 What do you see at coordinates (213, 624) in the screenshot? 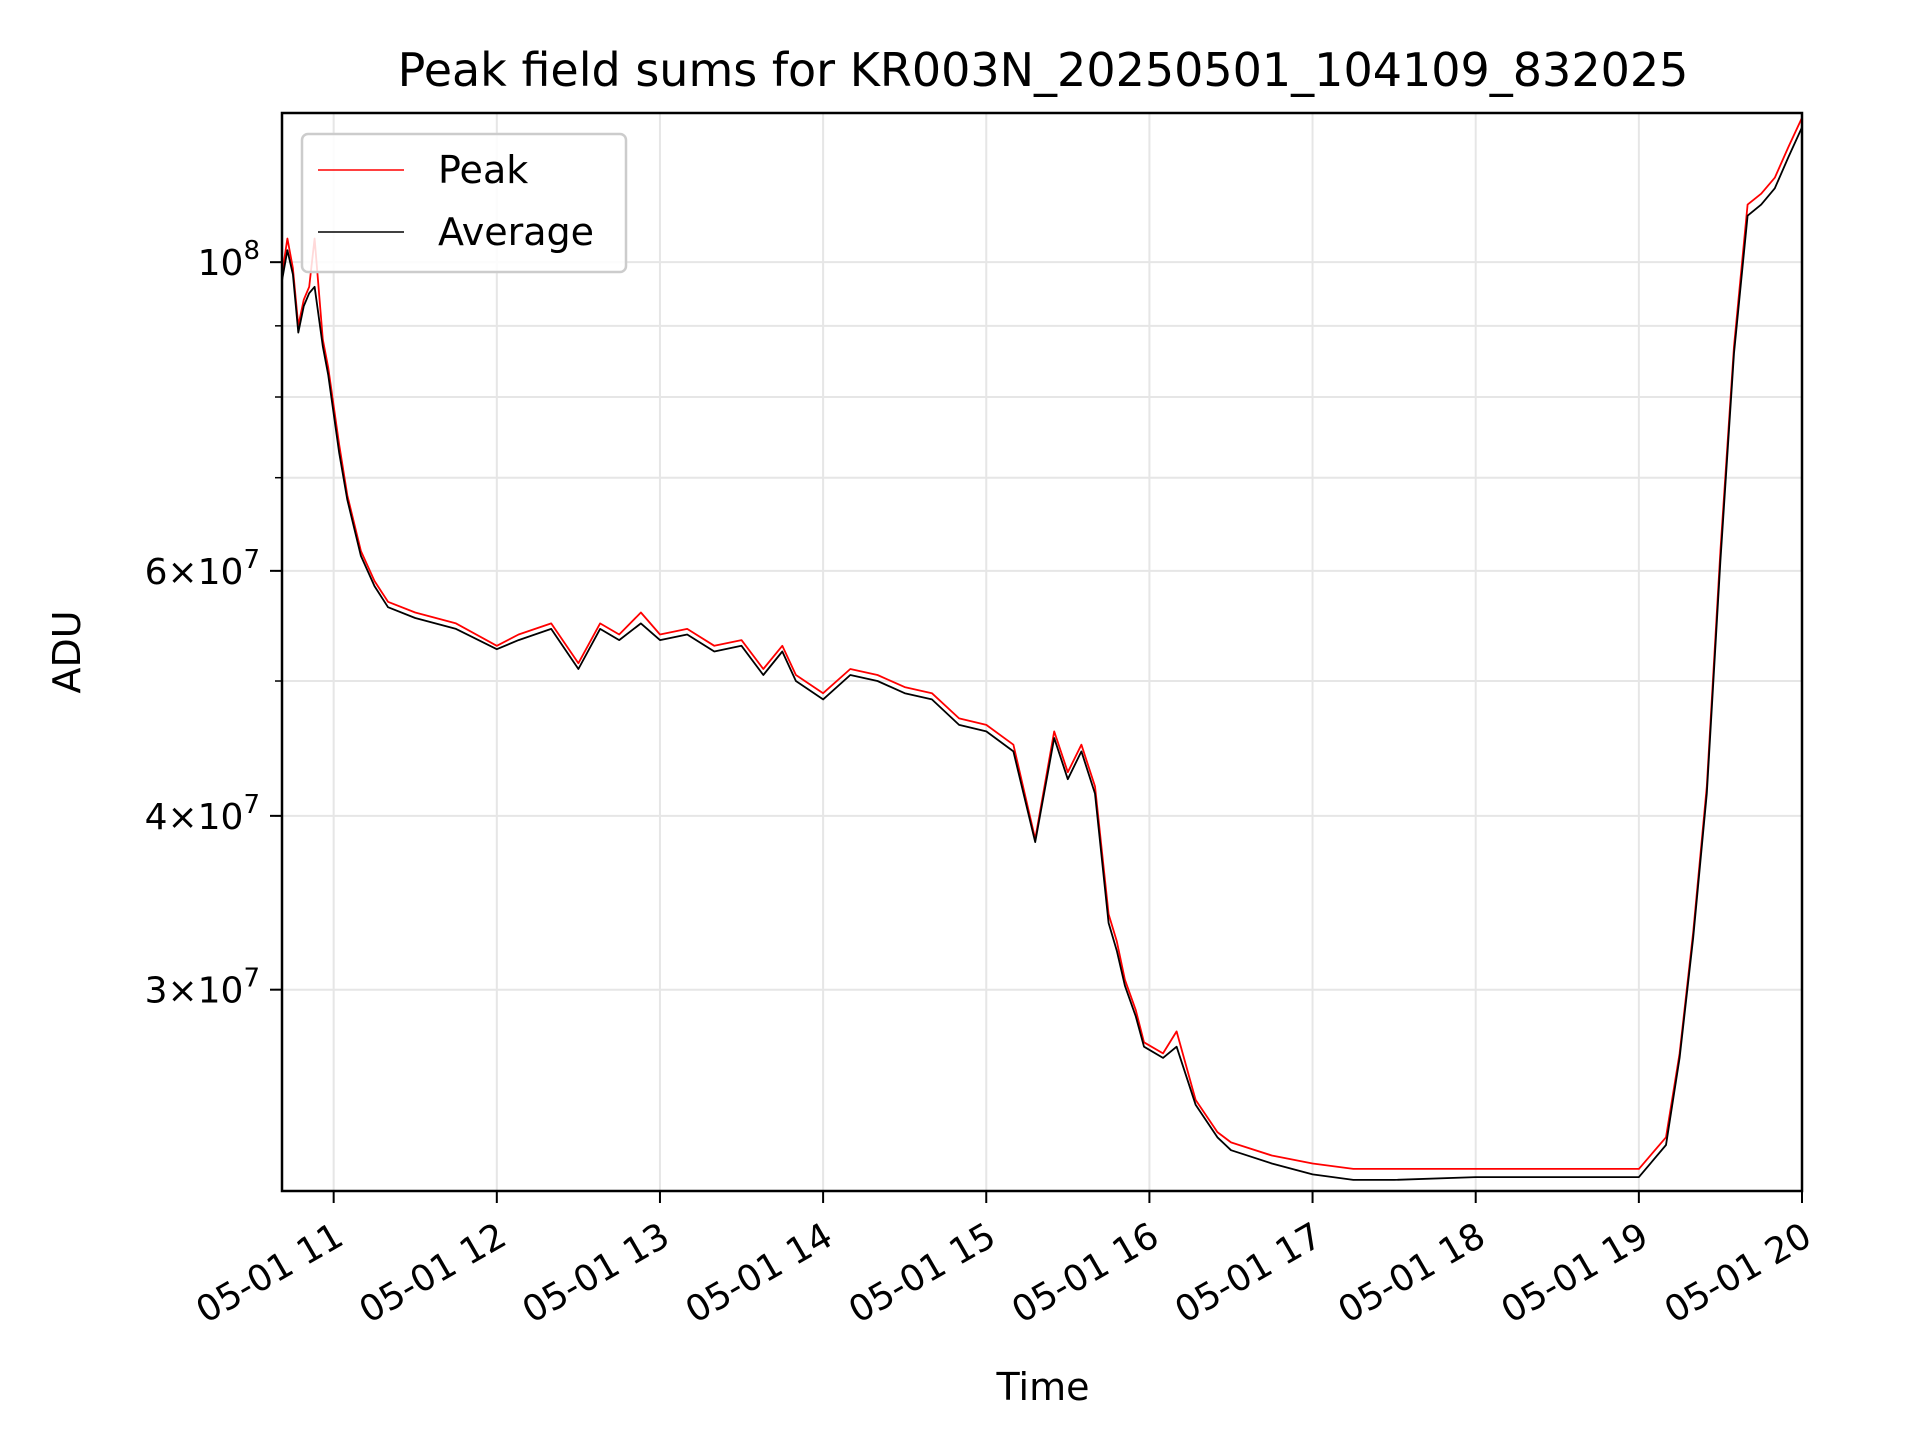
I see `y-axis: 108 6×107 4×107 3×107` at bounding box center [213, 624].